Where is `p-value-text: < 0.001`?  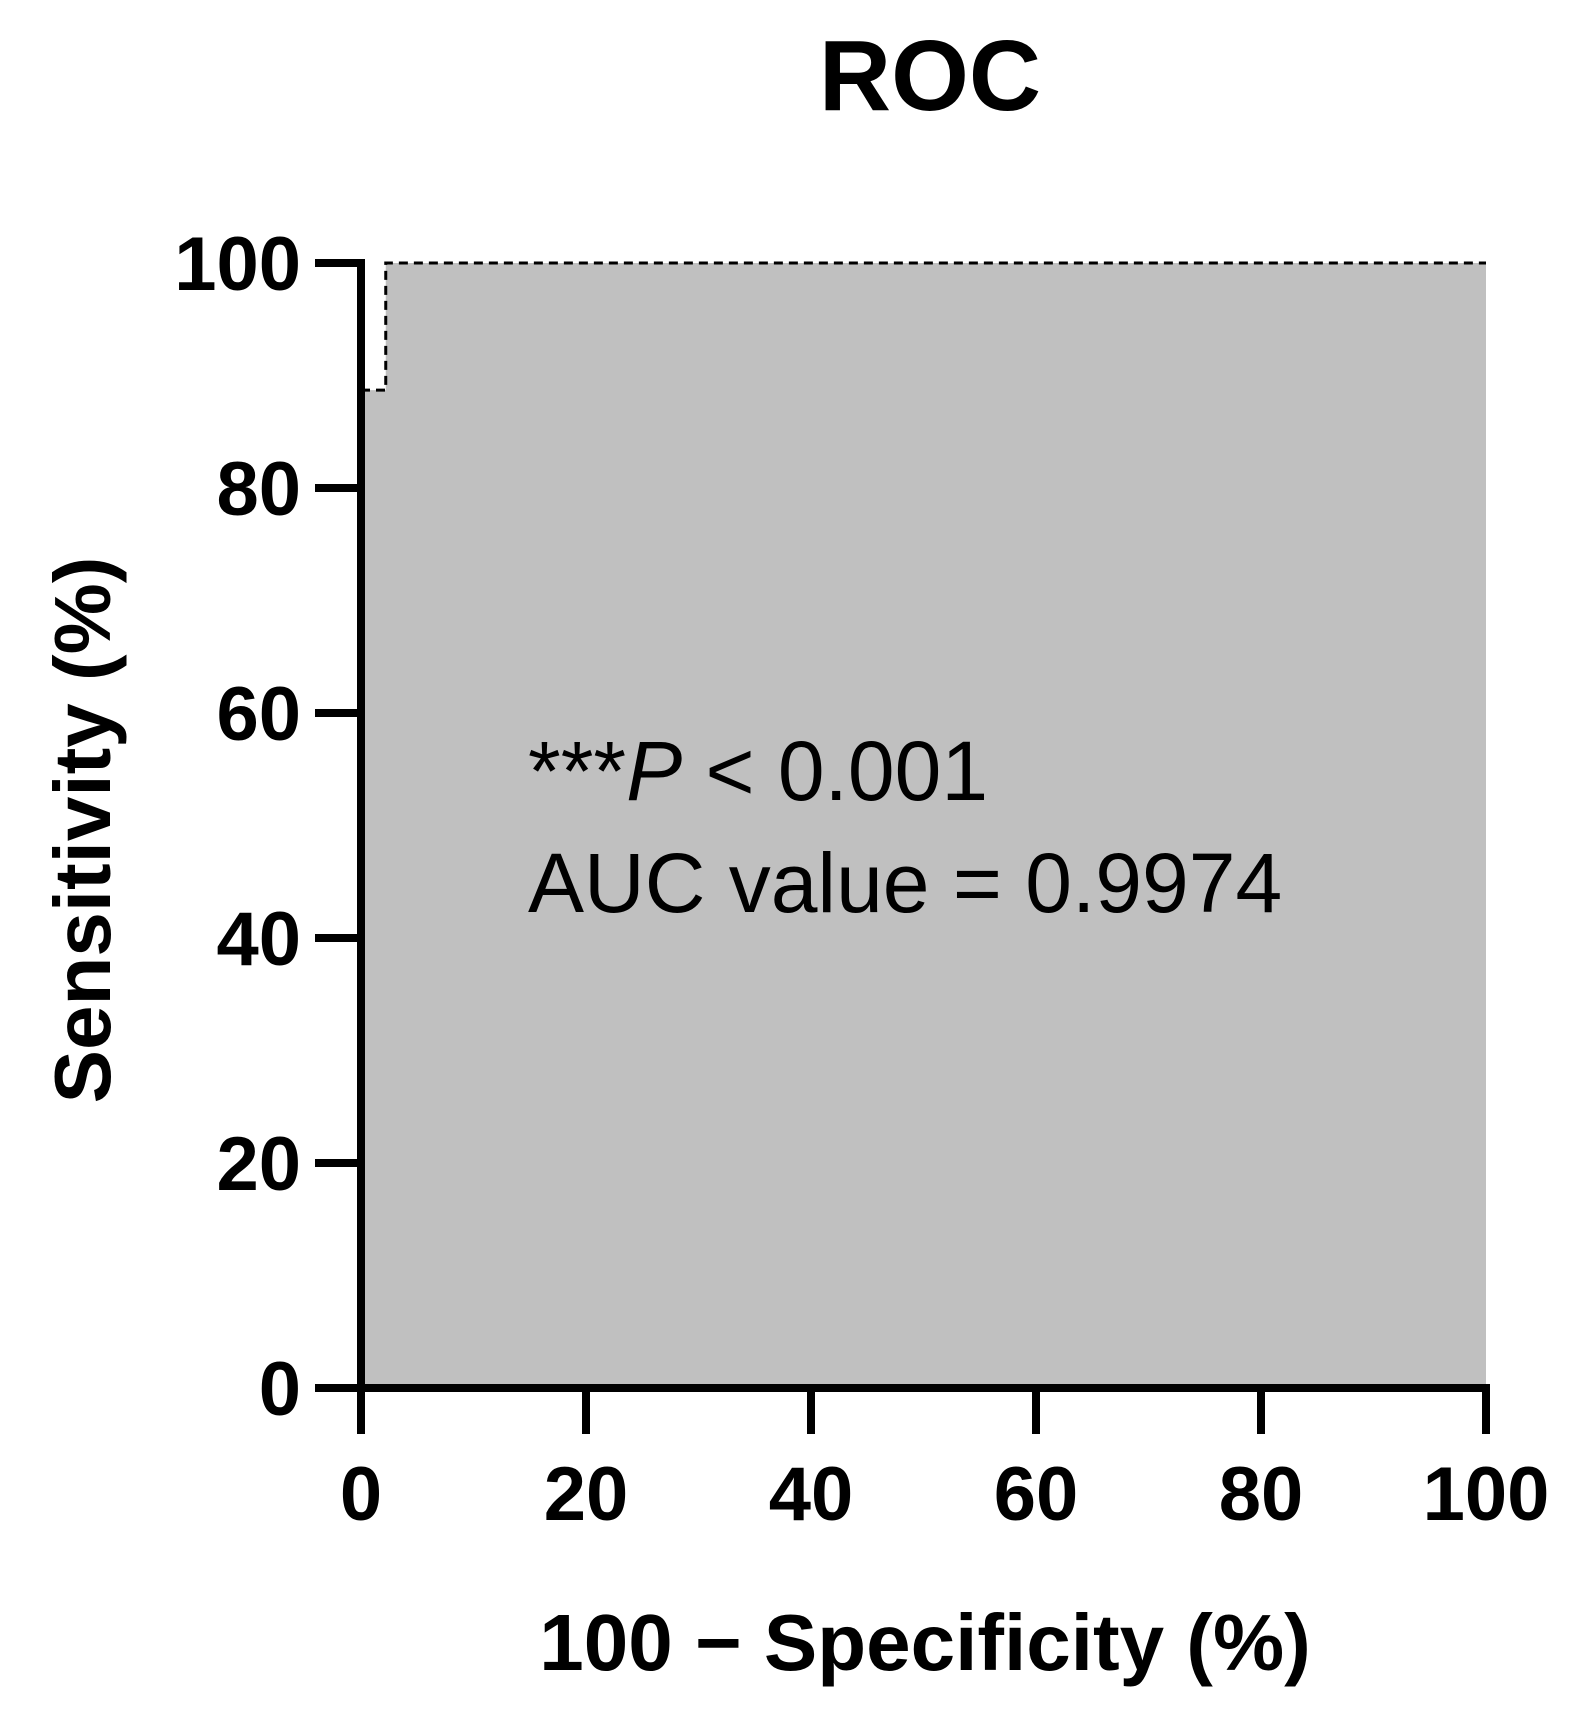 p-value-text: < 0.001 is located at coordinates (835, 771).